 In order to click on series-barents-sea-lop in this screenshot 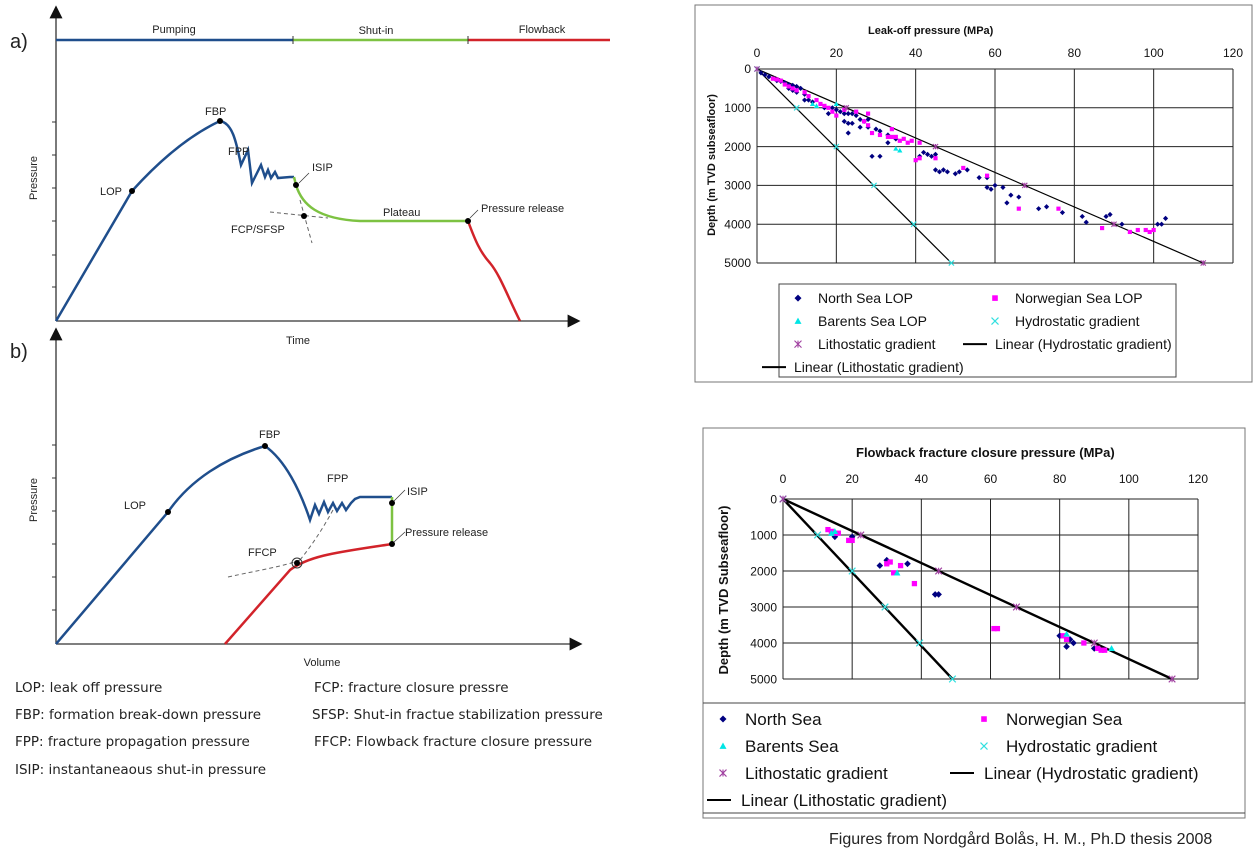, I will do `click(856, 127)`.